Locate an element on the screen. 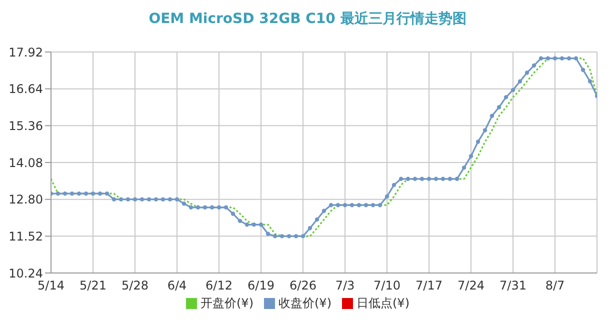 This screenshot has height=320, width=615. x-tick-label: 6/19 is located at coordinates (261, 285).